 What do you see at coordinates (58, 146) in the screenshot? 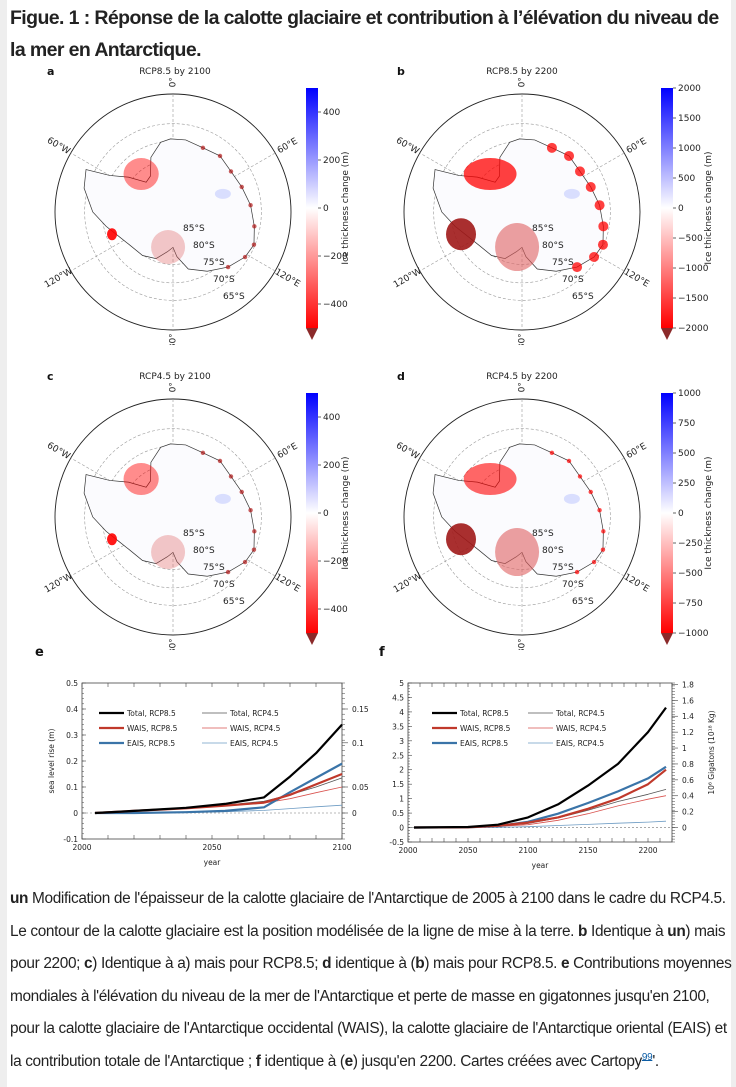
I see `lon-label-60w: 60°W` at bounding box center [58, 146].